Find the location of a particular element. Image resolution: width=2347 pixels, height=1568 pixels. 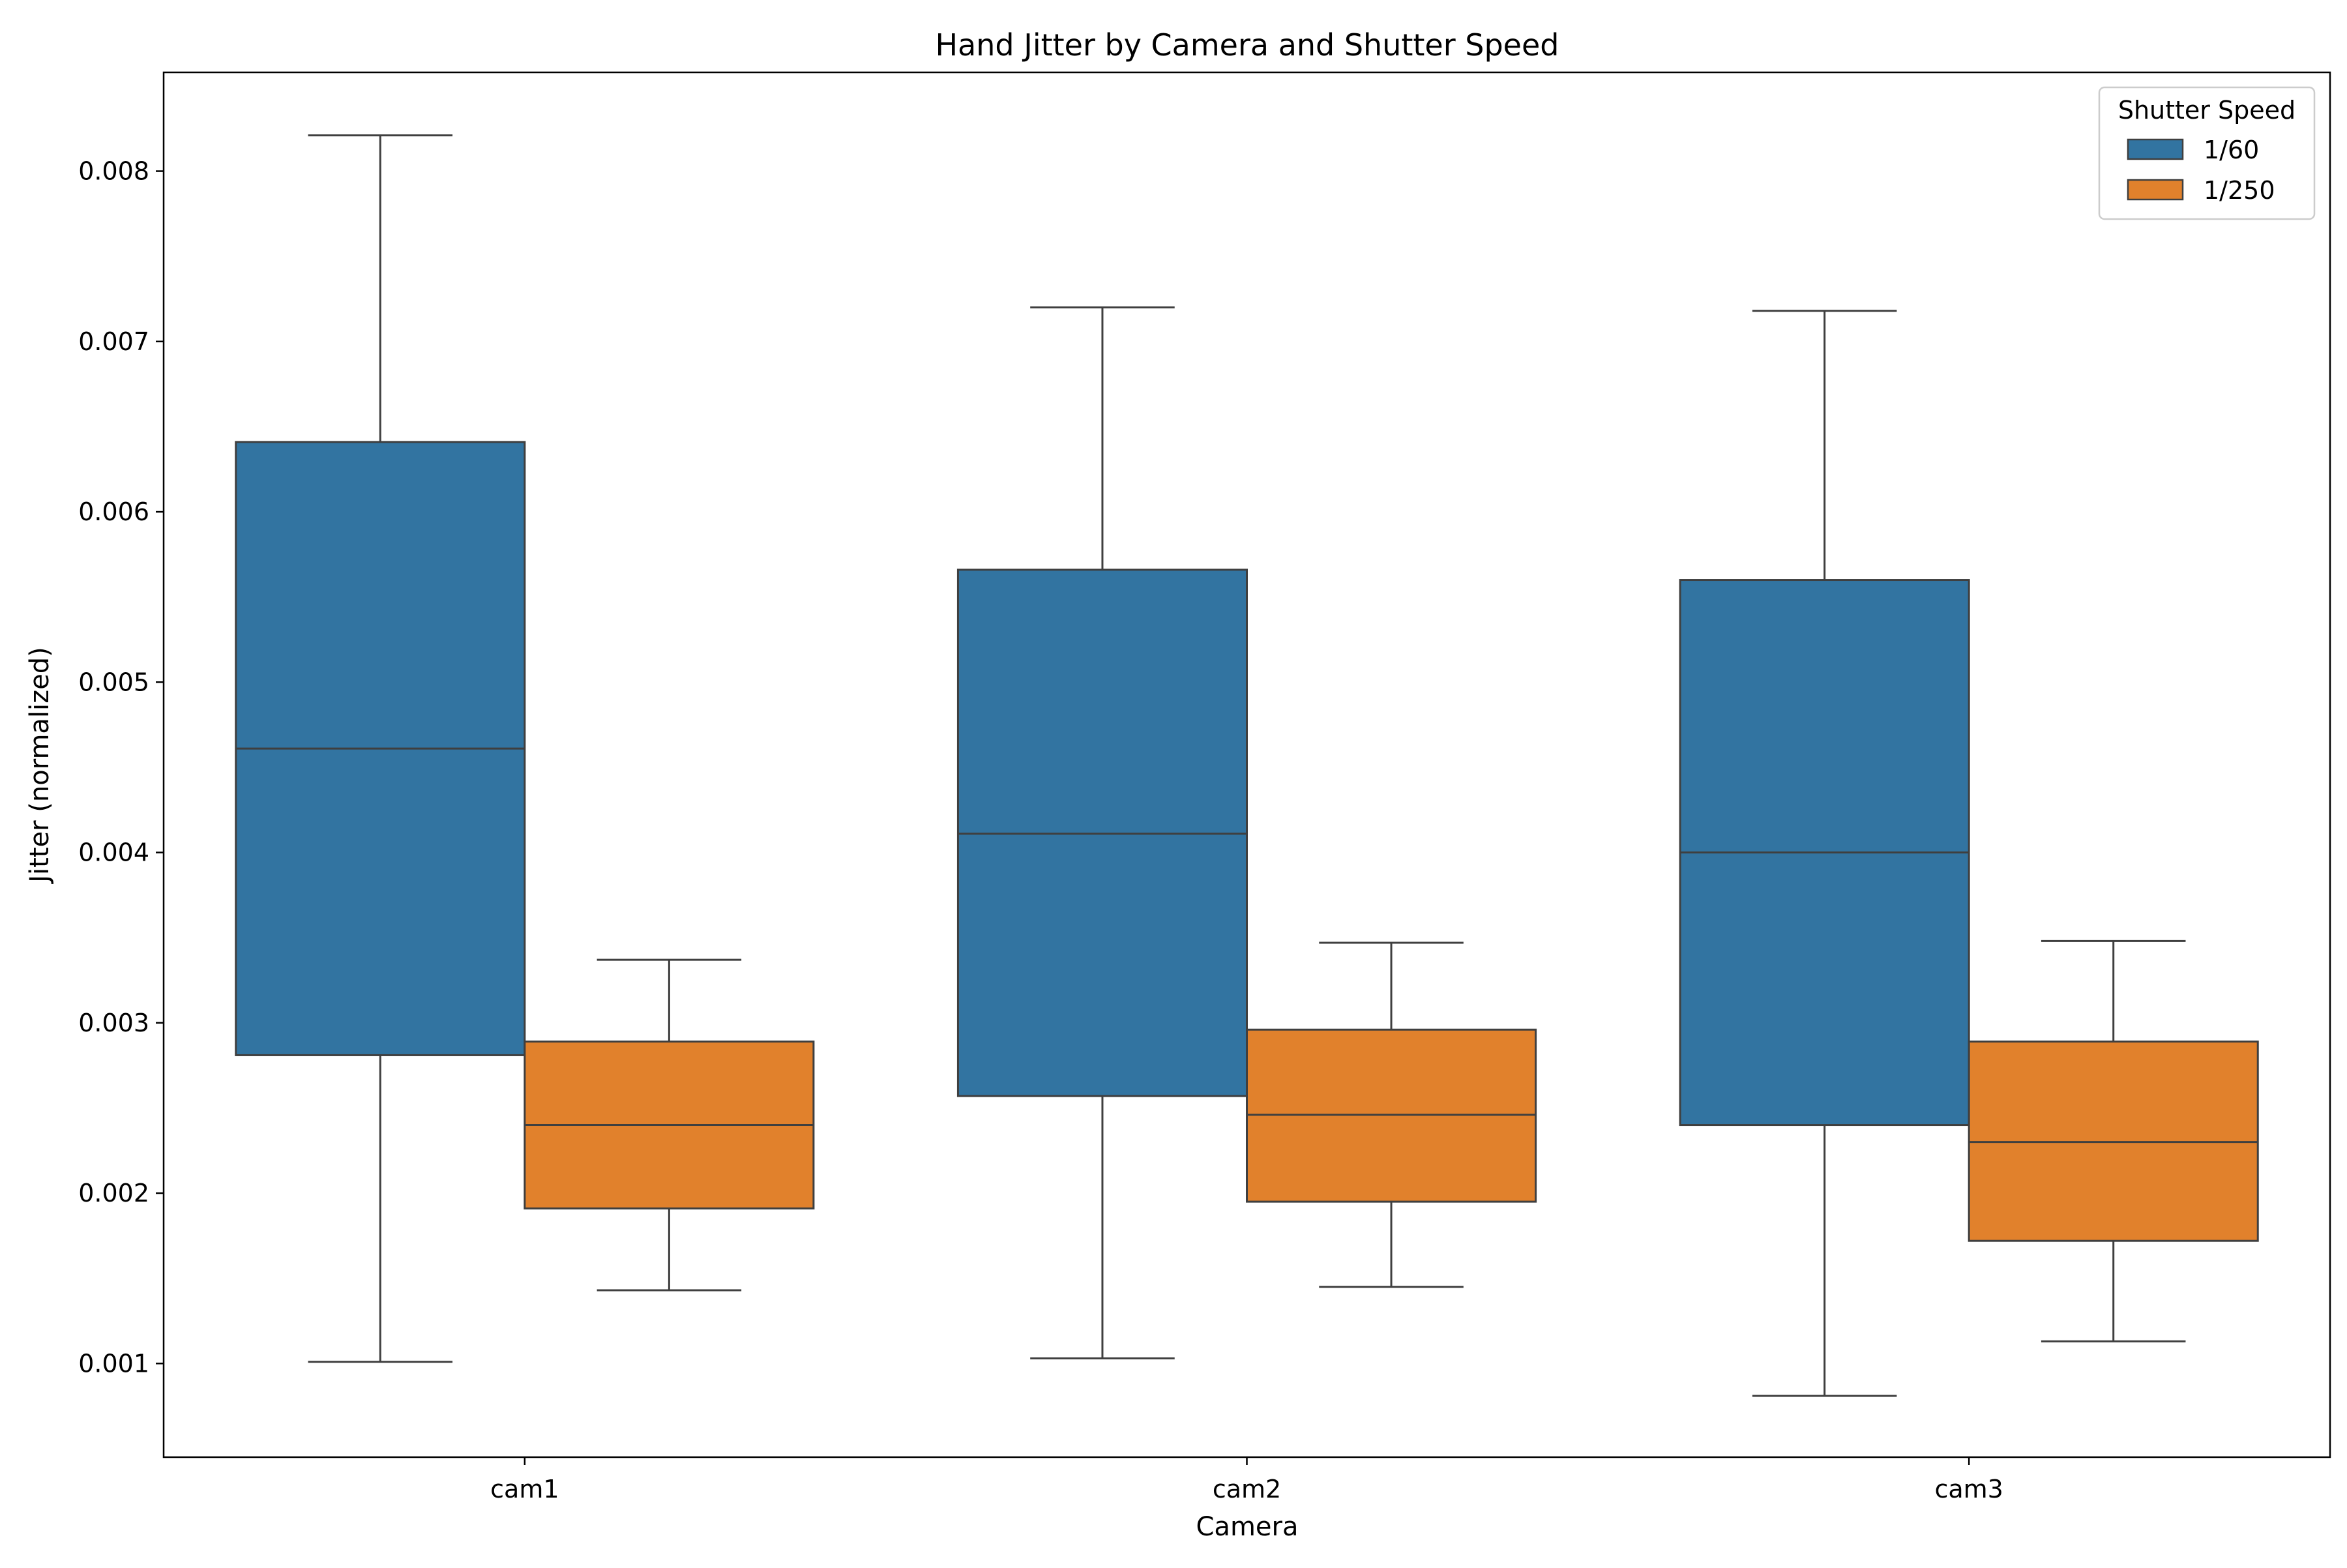

y-tick-label: 0.006 is located at coordinates (113, 512).